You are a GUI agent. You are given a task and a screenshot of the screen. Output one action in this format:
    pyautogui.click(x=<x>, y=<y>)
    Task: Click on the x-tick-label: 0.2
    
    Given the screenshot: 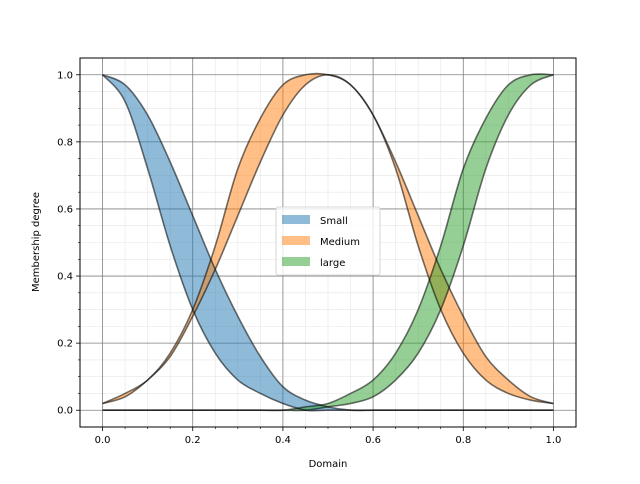 What is the action you would take?
    pyautogui.click(x=193, y=440)
    